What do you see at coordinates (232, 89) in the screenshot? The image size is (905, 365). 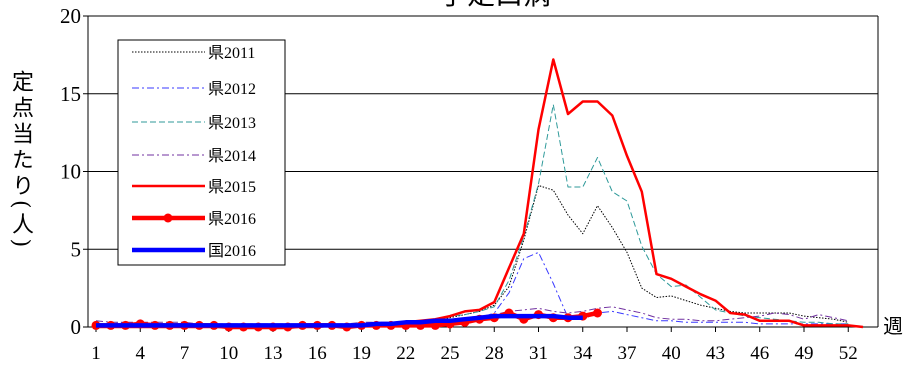 I see `legend-label: 県2012` at bounding box center [232, 89].